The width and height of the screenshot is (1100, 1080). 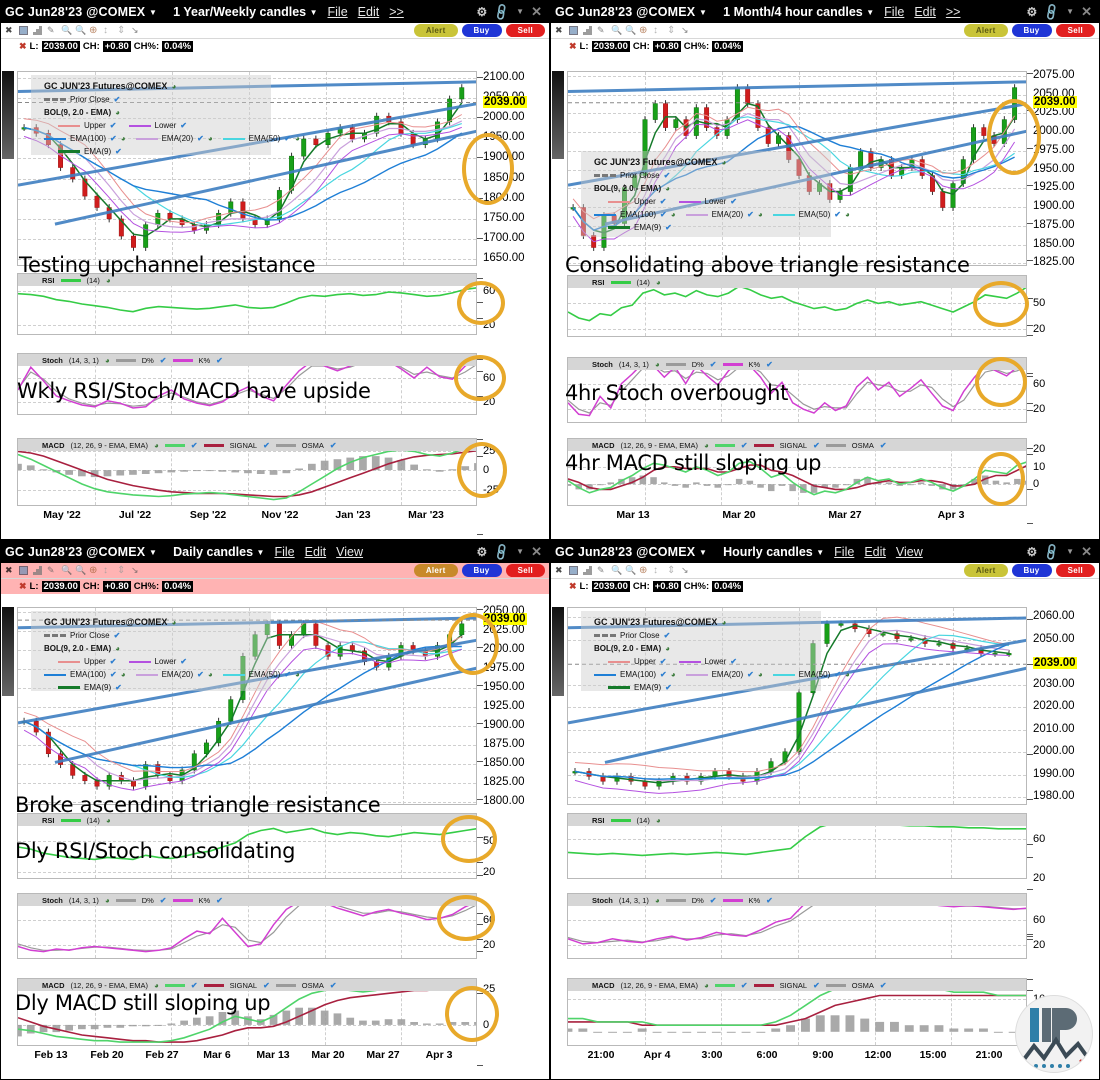 I want to click on rsi-pane-weekly: RSI (14) ◕, so click(x=247, y=304).